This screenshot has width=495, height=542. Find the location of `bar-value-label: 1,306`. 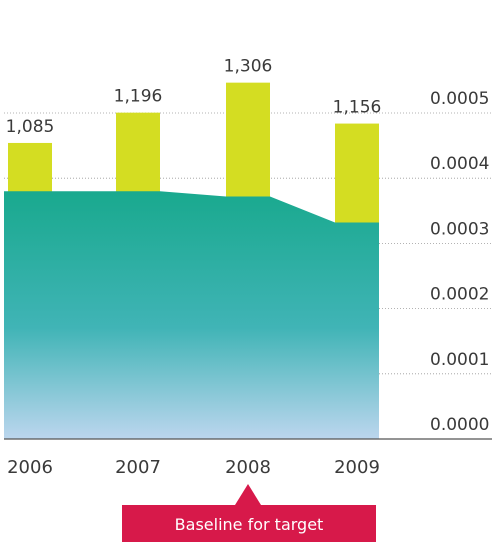

bar-value-label: 1,306 is located at coordinates (248, 67).